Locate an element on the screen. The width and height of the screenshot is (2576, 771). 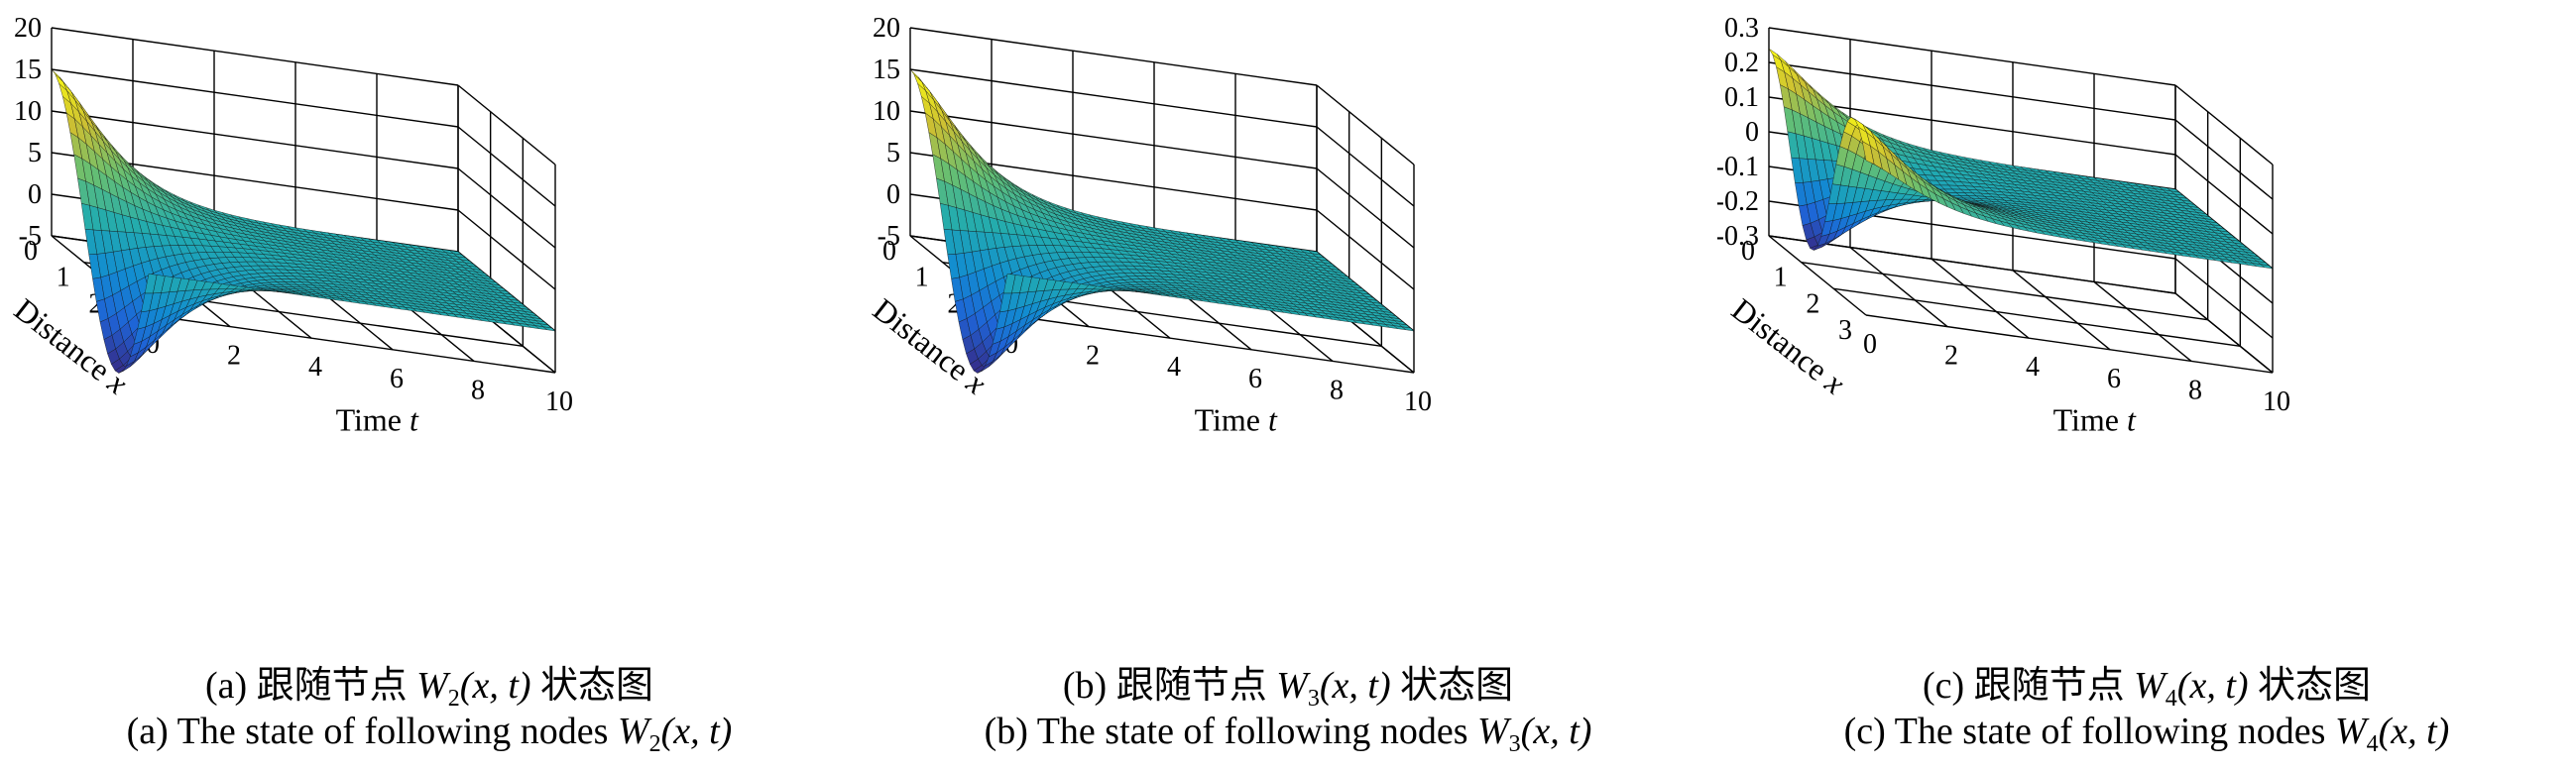
caption-cn-c: (c) 跟随节点 W4(x, t) 状态图 is located at coordinates (2147, 688).